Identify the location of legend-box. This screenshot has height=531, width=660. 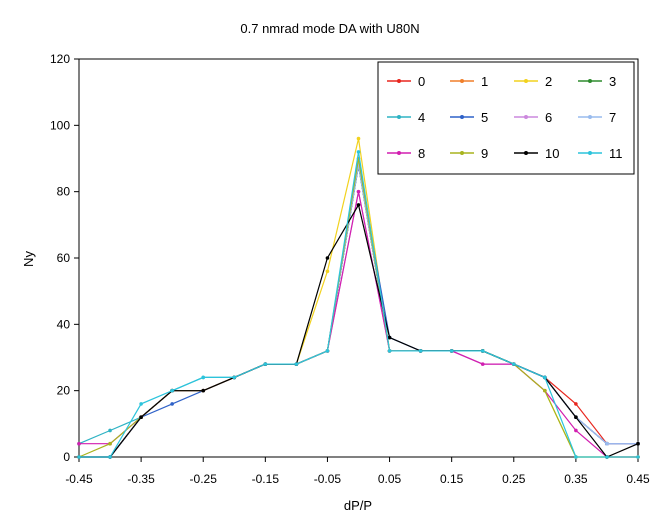
(506, 118).